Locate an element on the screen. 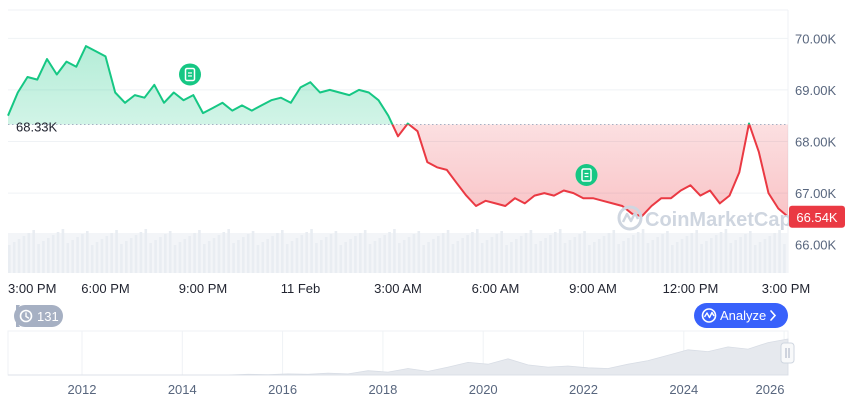 Image resolution: width=860 pixels, height=401 pixels. navigator-year-label: 2026 is located at coordinates (770, 389).